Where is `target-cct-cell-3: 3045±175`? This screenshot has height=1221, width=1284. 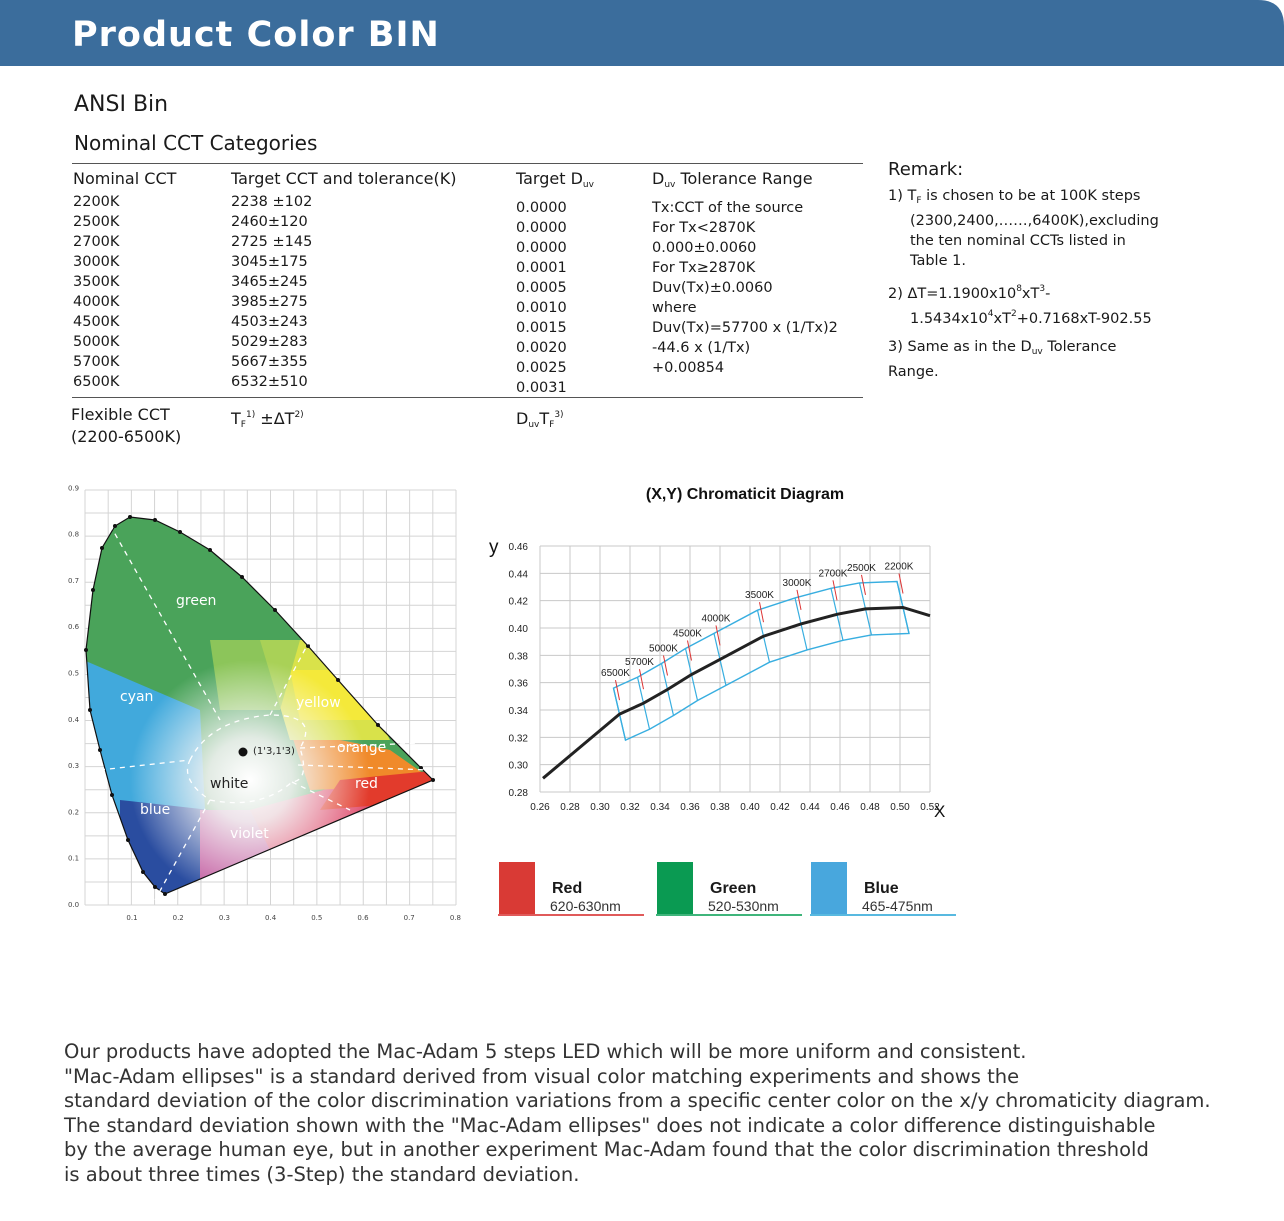
target-cct-cell-3: 3045±175 is located at coordinates (269, 262).